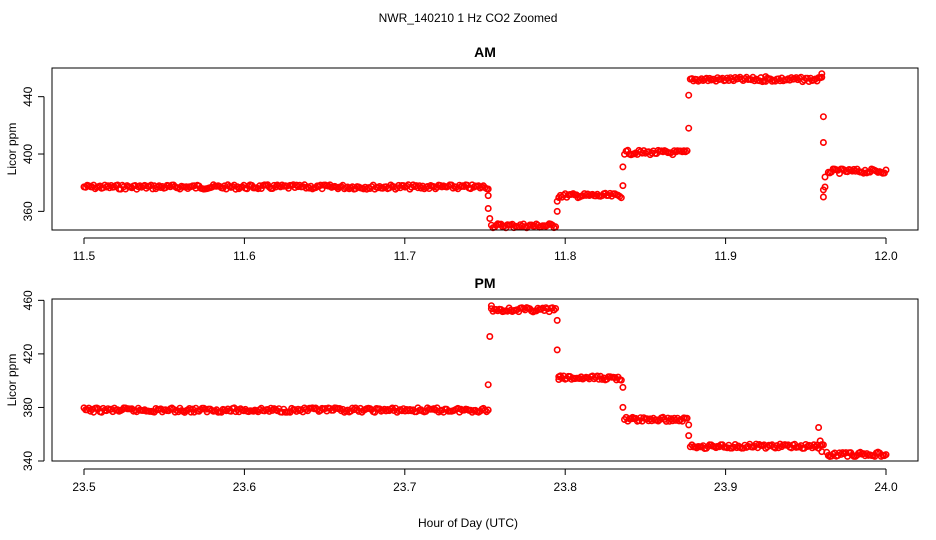  Describe the element at coordinates (485, 481) in the screenshot. I see `pm-x-axis: 23.5 23.6 23.7 23.8 23.9 24.0` at that location.